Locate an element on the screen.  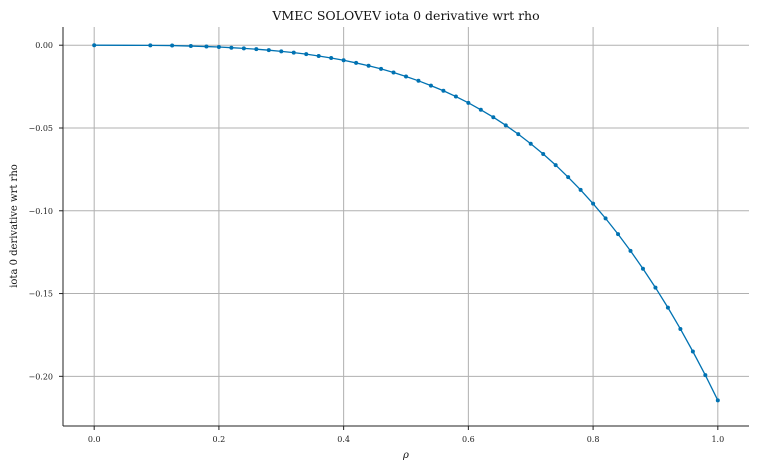
y-tick-label: 0.00 is located at coordinates (44, 45).